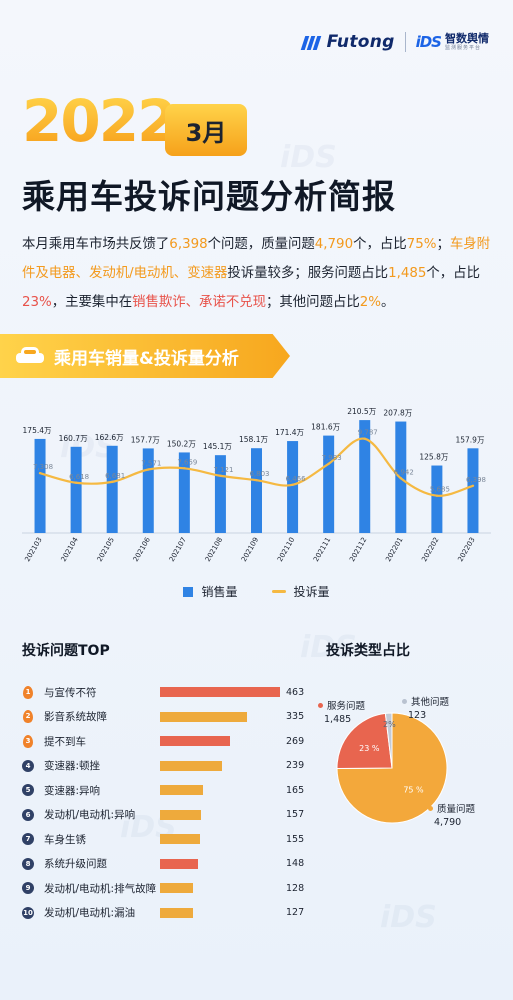 The image size is (513, 1000). I want to click on top-issue-label: 车身生锈, so click(65, 839).